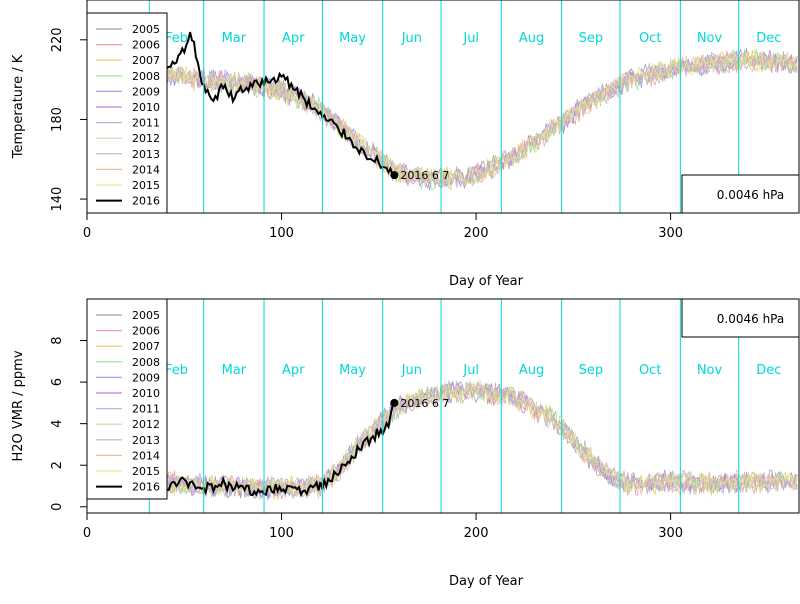  I want to click on h2o-x-tick-label: 300, so click(670, 533).